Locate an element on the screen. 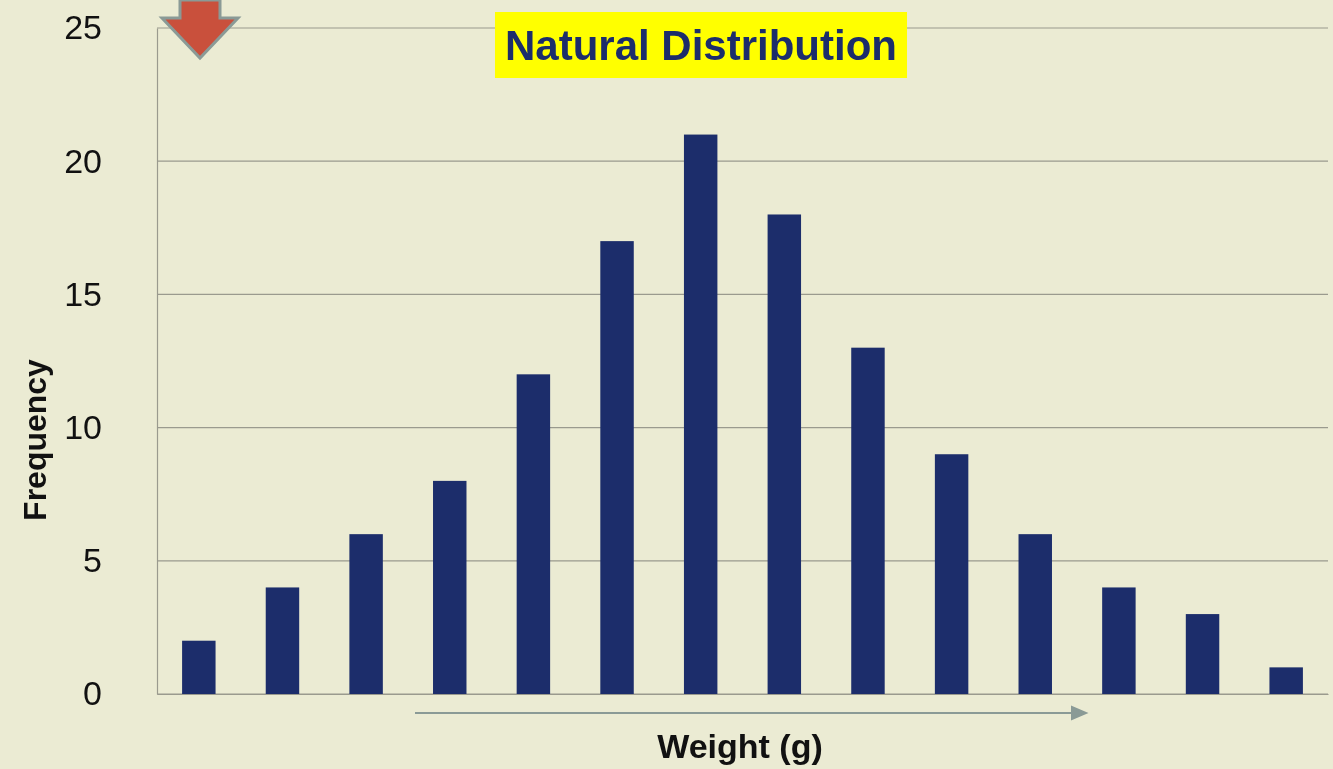 The height and width of the screenshot is (769, 1333). y-tick-label: 10 is located at coordinates (83, 426).